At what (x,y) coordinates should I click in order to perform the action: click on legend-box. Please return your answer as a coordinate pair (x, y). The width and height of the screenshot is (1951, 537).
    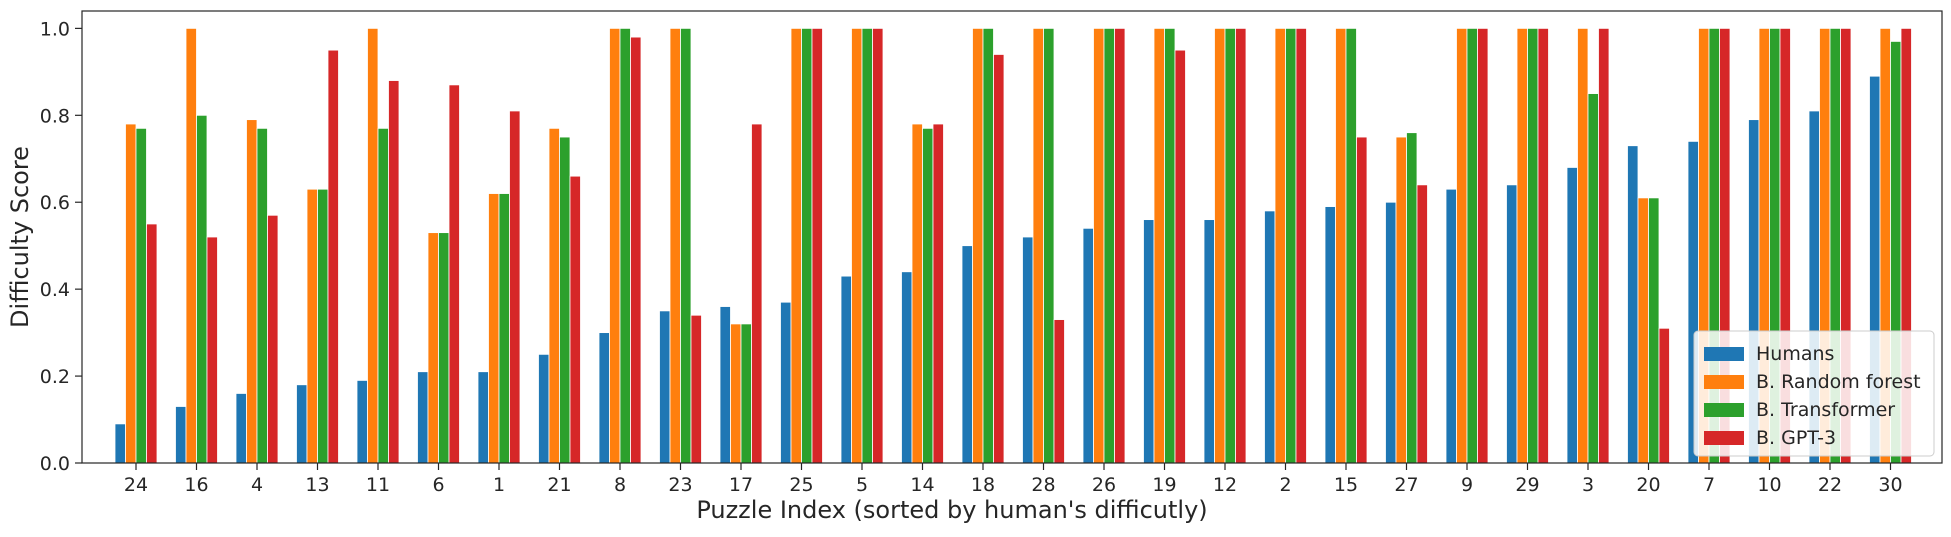
    Looking at the image, I should click on (1814, 393).